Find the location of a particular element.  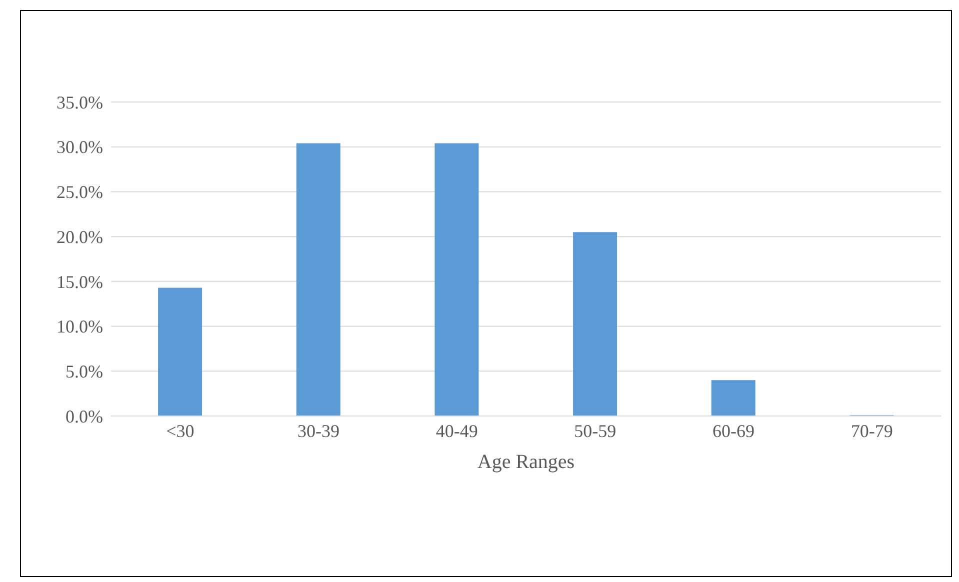

y-tick-label: 10.0% is located at coordinates (79, 326).